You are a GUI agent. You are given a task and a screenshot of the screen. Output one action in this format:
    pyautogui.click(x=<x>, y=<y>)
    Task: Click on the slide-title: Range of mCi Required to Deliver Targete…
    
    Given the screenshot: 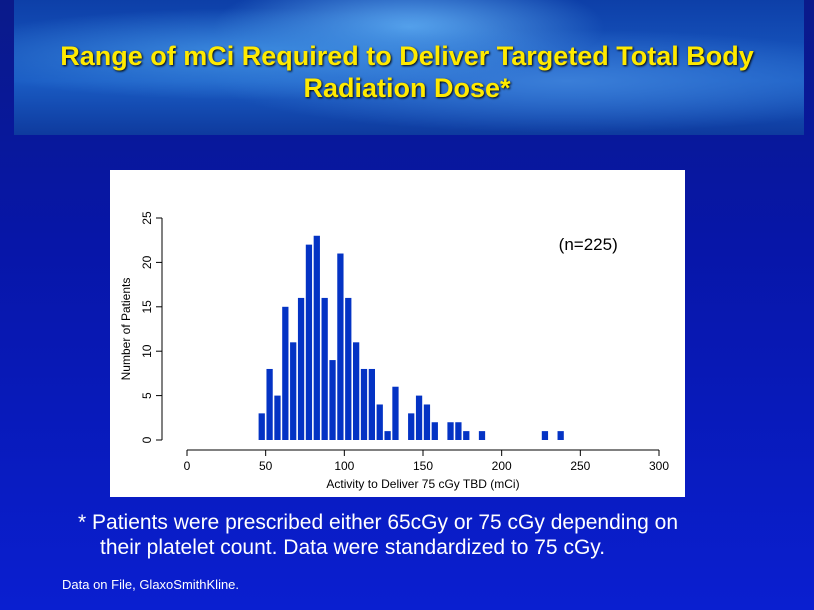 What is the action you would take?
    pyautogui.click(x=407, y=72)
    